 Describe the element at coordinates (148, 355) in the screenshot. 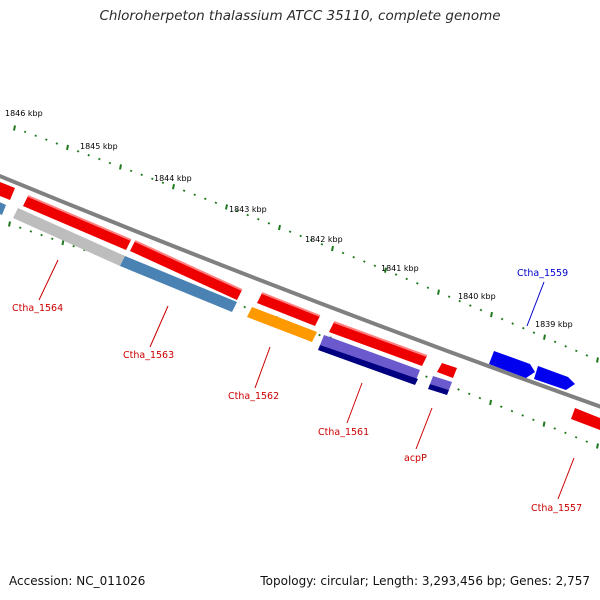

I see `gene-label-ctha-1563: Ctha_1563` at that location.